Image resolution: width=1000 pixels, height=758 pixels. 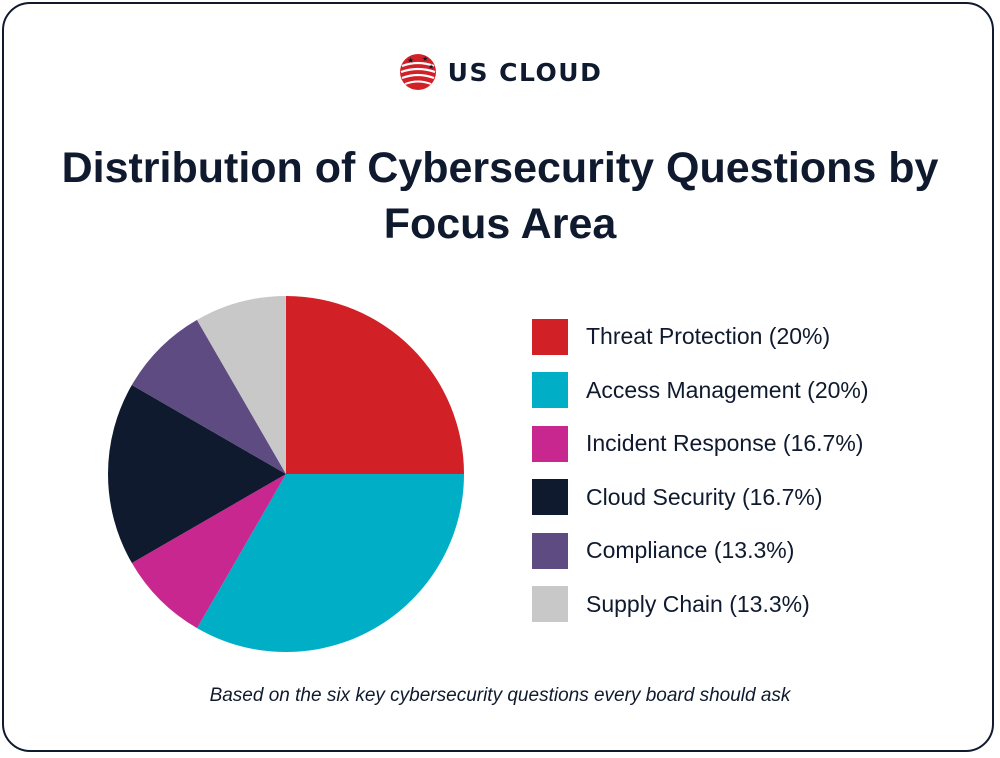 I want to click on pie-slice-supply-chain, so click(x=241, y=385).